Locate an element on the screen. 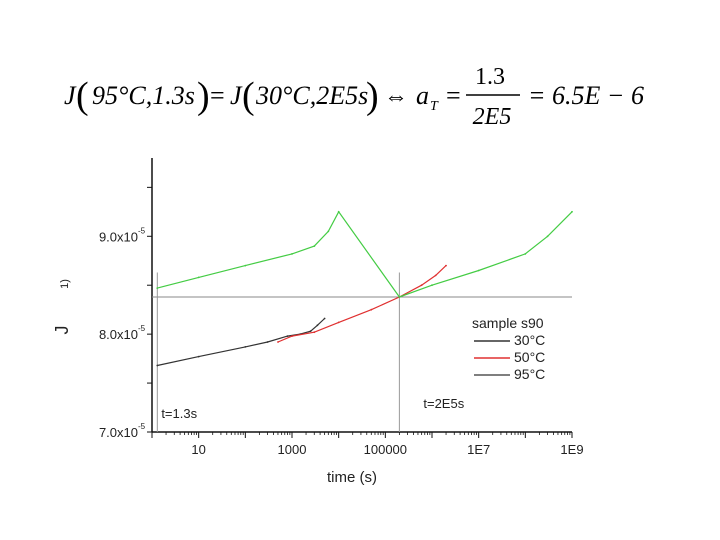 Image resolution: width=720 pixels, height=540 pixels. equation-equals-2: = is located at coordinates (453, 95).